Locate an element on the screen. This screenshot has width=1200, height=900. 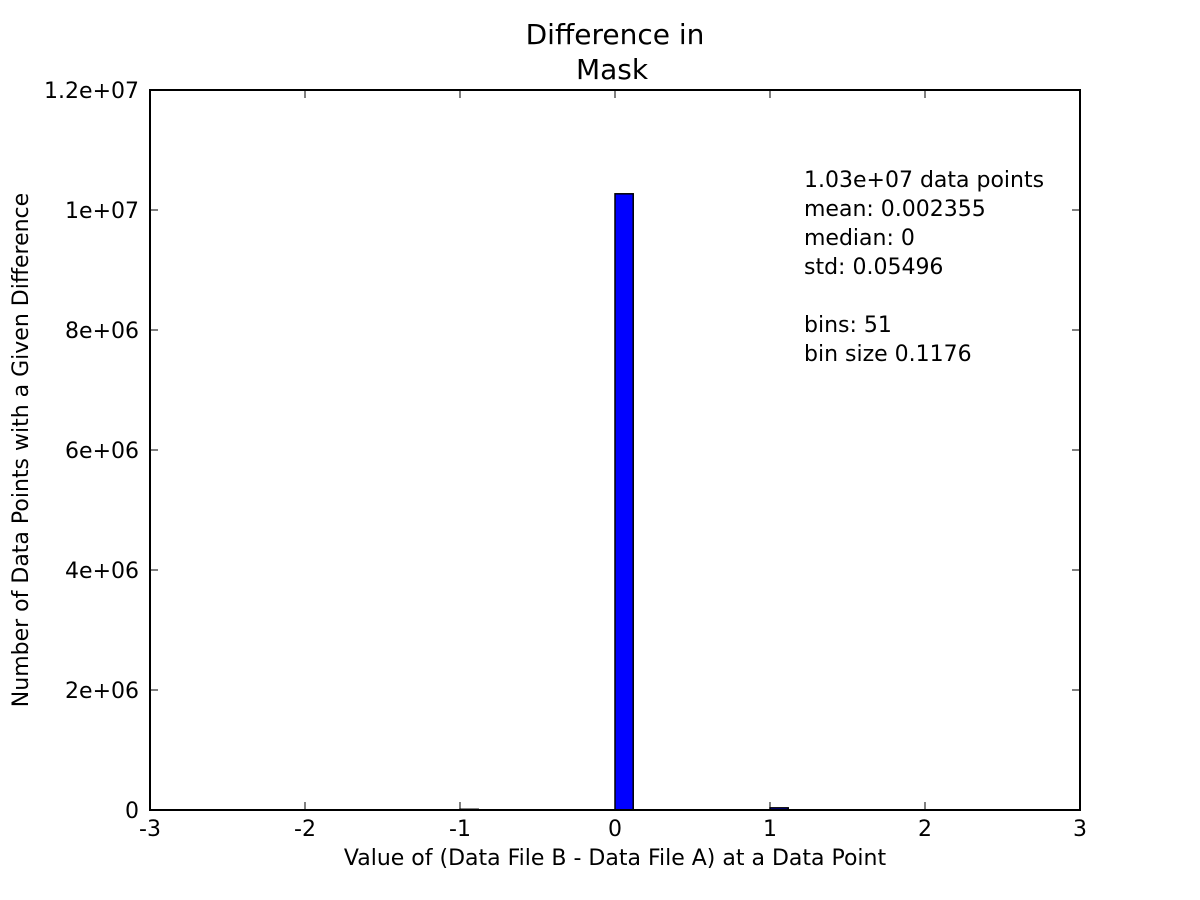
x-tick-label: 3 is located at coordinates (1080, 829).